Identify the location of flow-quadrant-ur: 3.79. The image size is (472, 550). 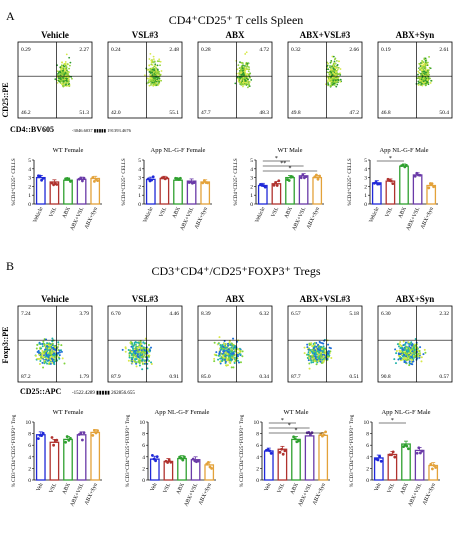
(84, 314).